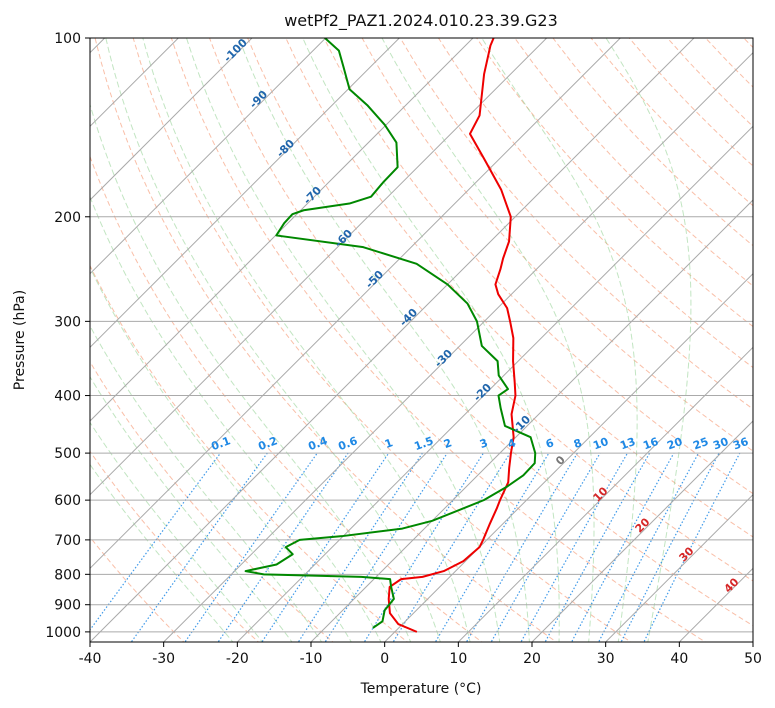 The height and width of the screenshot is (708, 775). What do you see at coordinates (421, 689) in the screenshot?
I see `x-axis-label: Temperature (°C)` at bounding box center [421, 689].